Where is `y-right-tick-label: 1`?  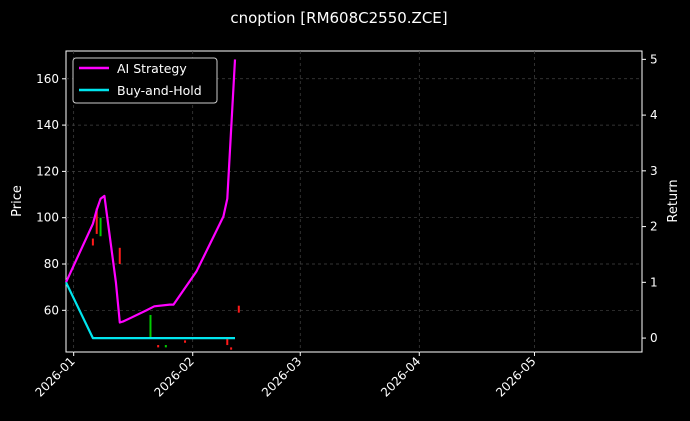 y-right-tick-label: 1 is located at coordinates (654, 282).